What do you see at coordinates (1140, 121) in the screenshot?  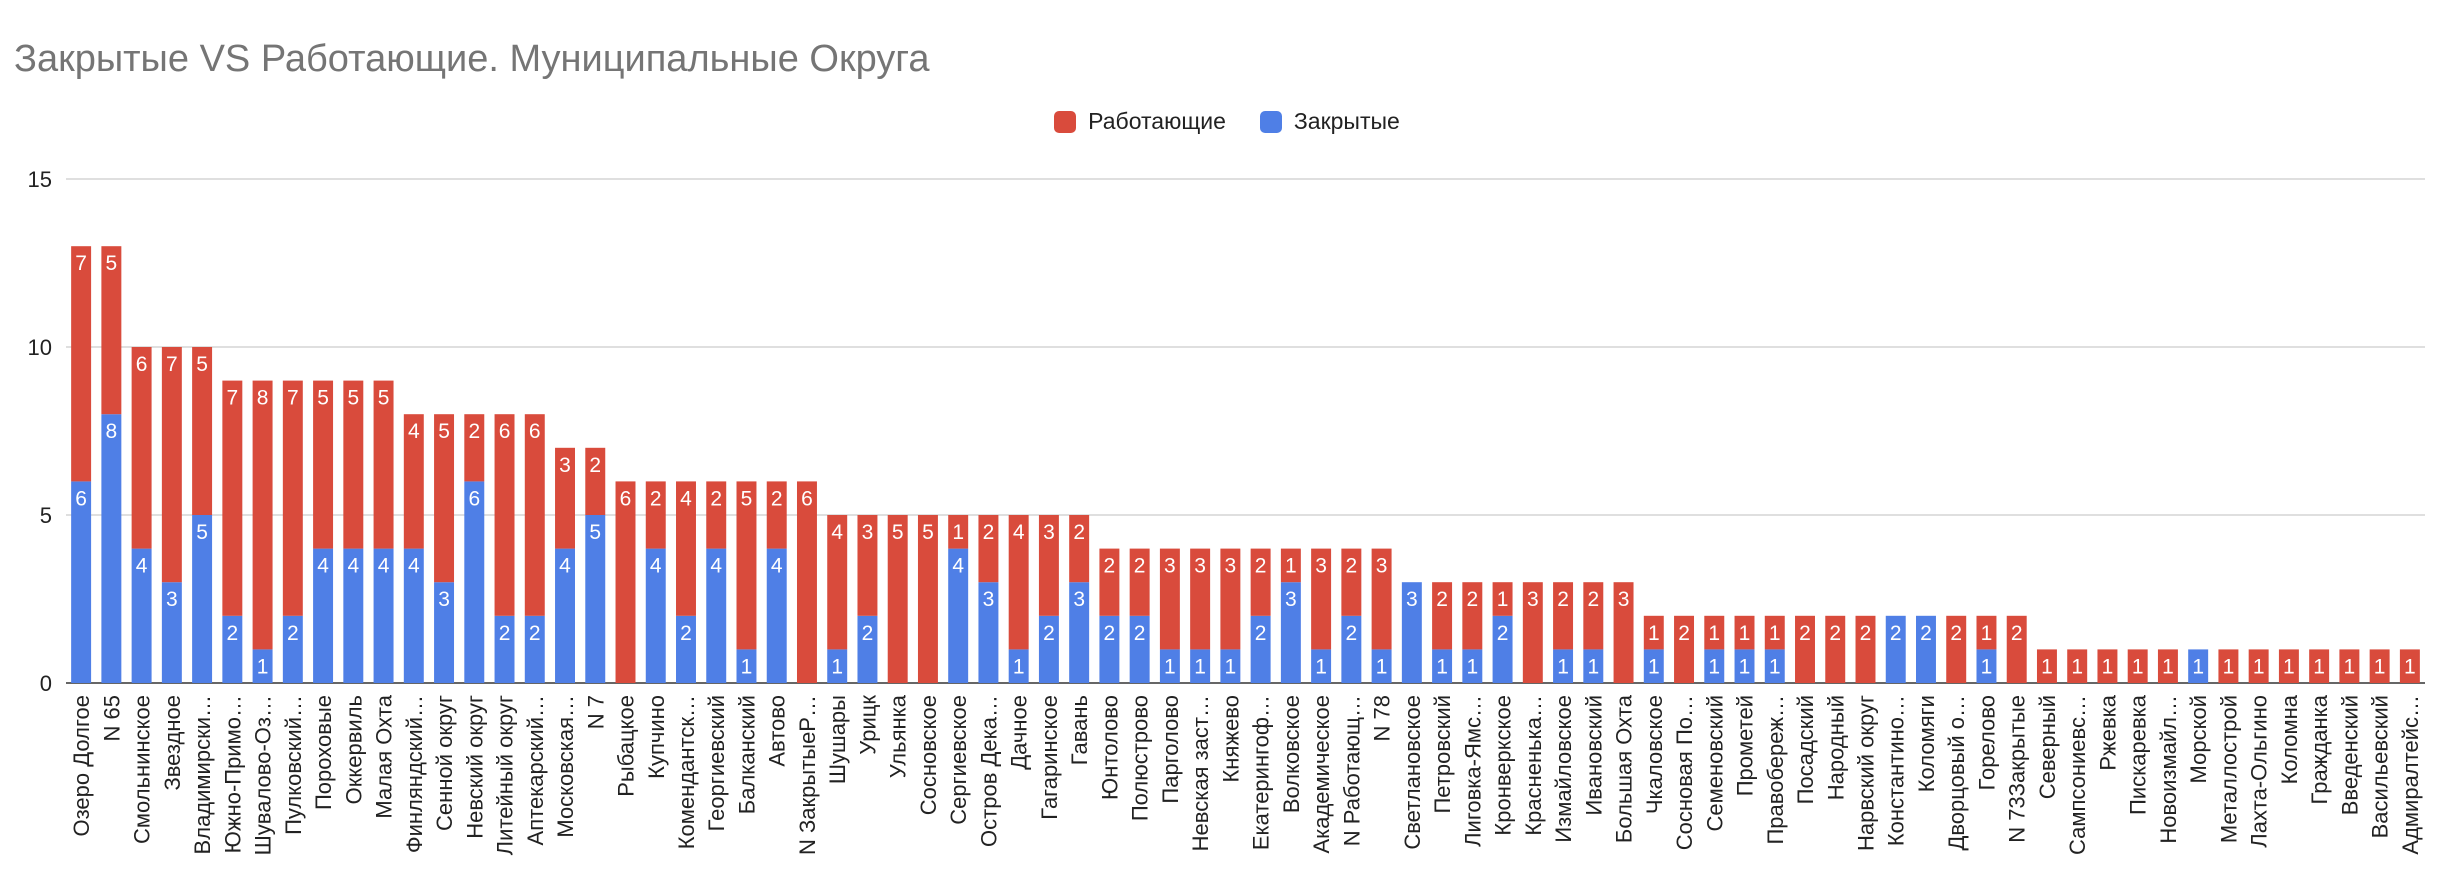 I see `legend-item-working: Работающие` at bounding box center [1140, 121].